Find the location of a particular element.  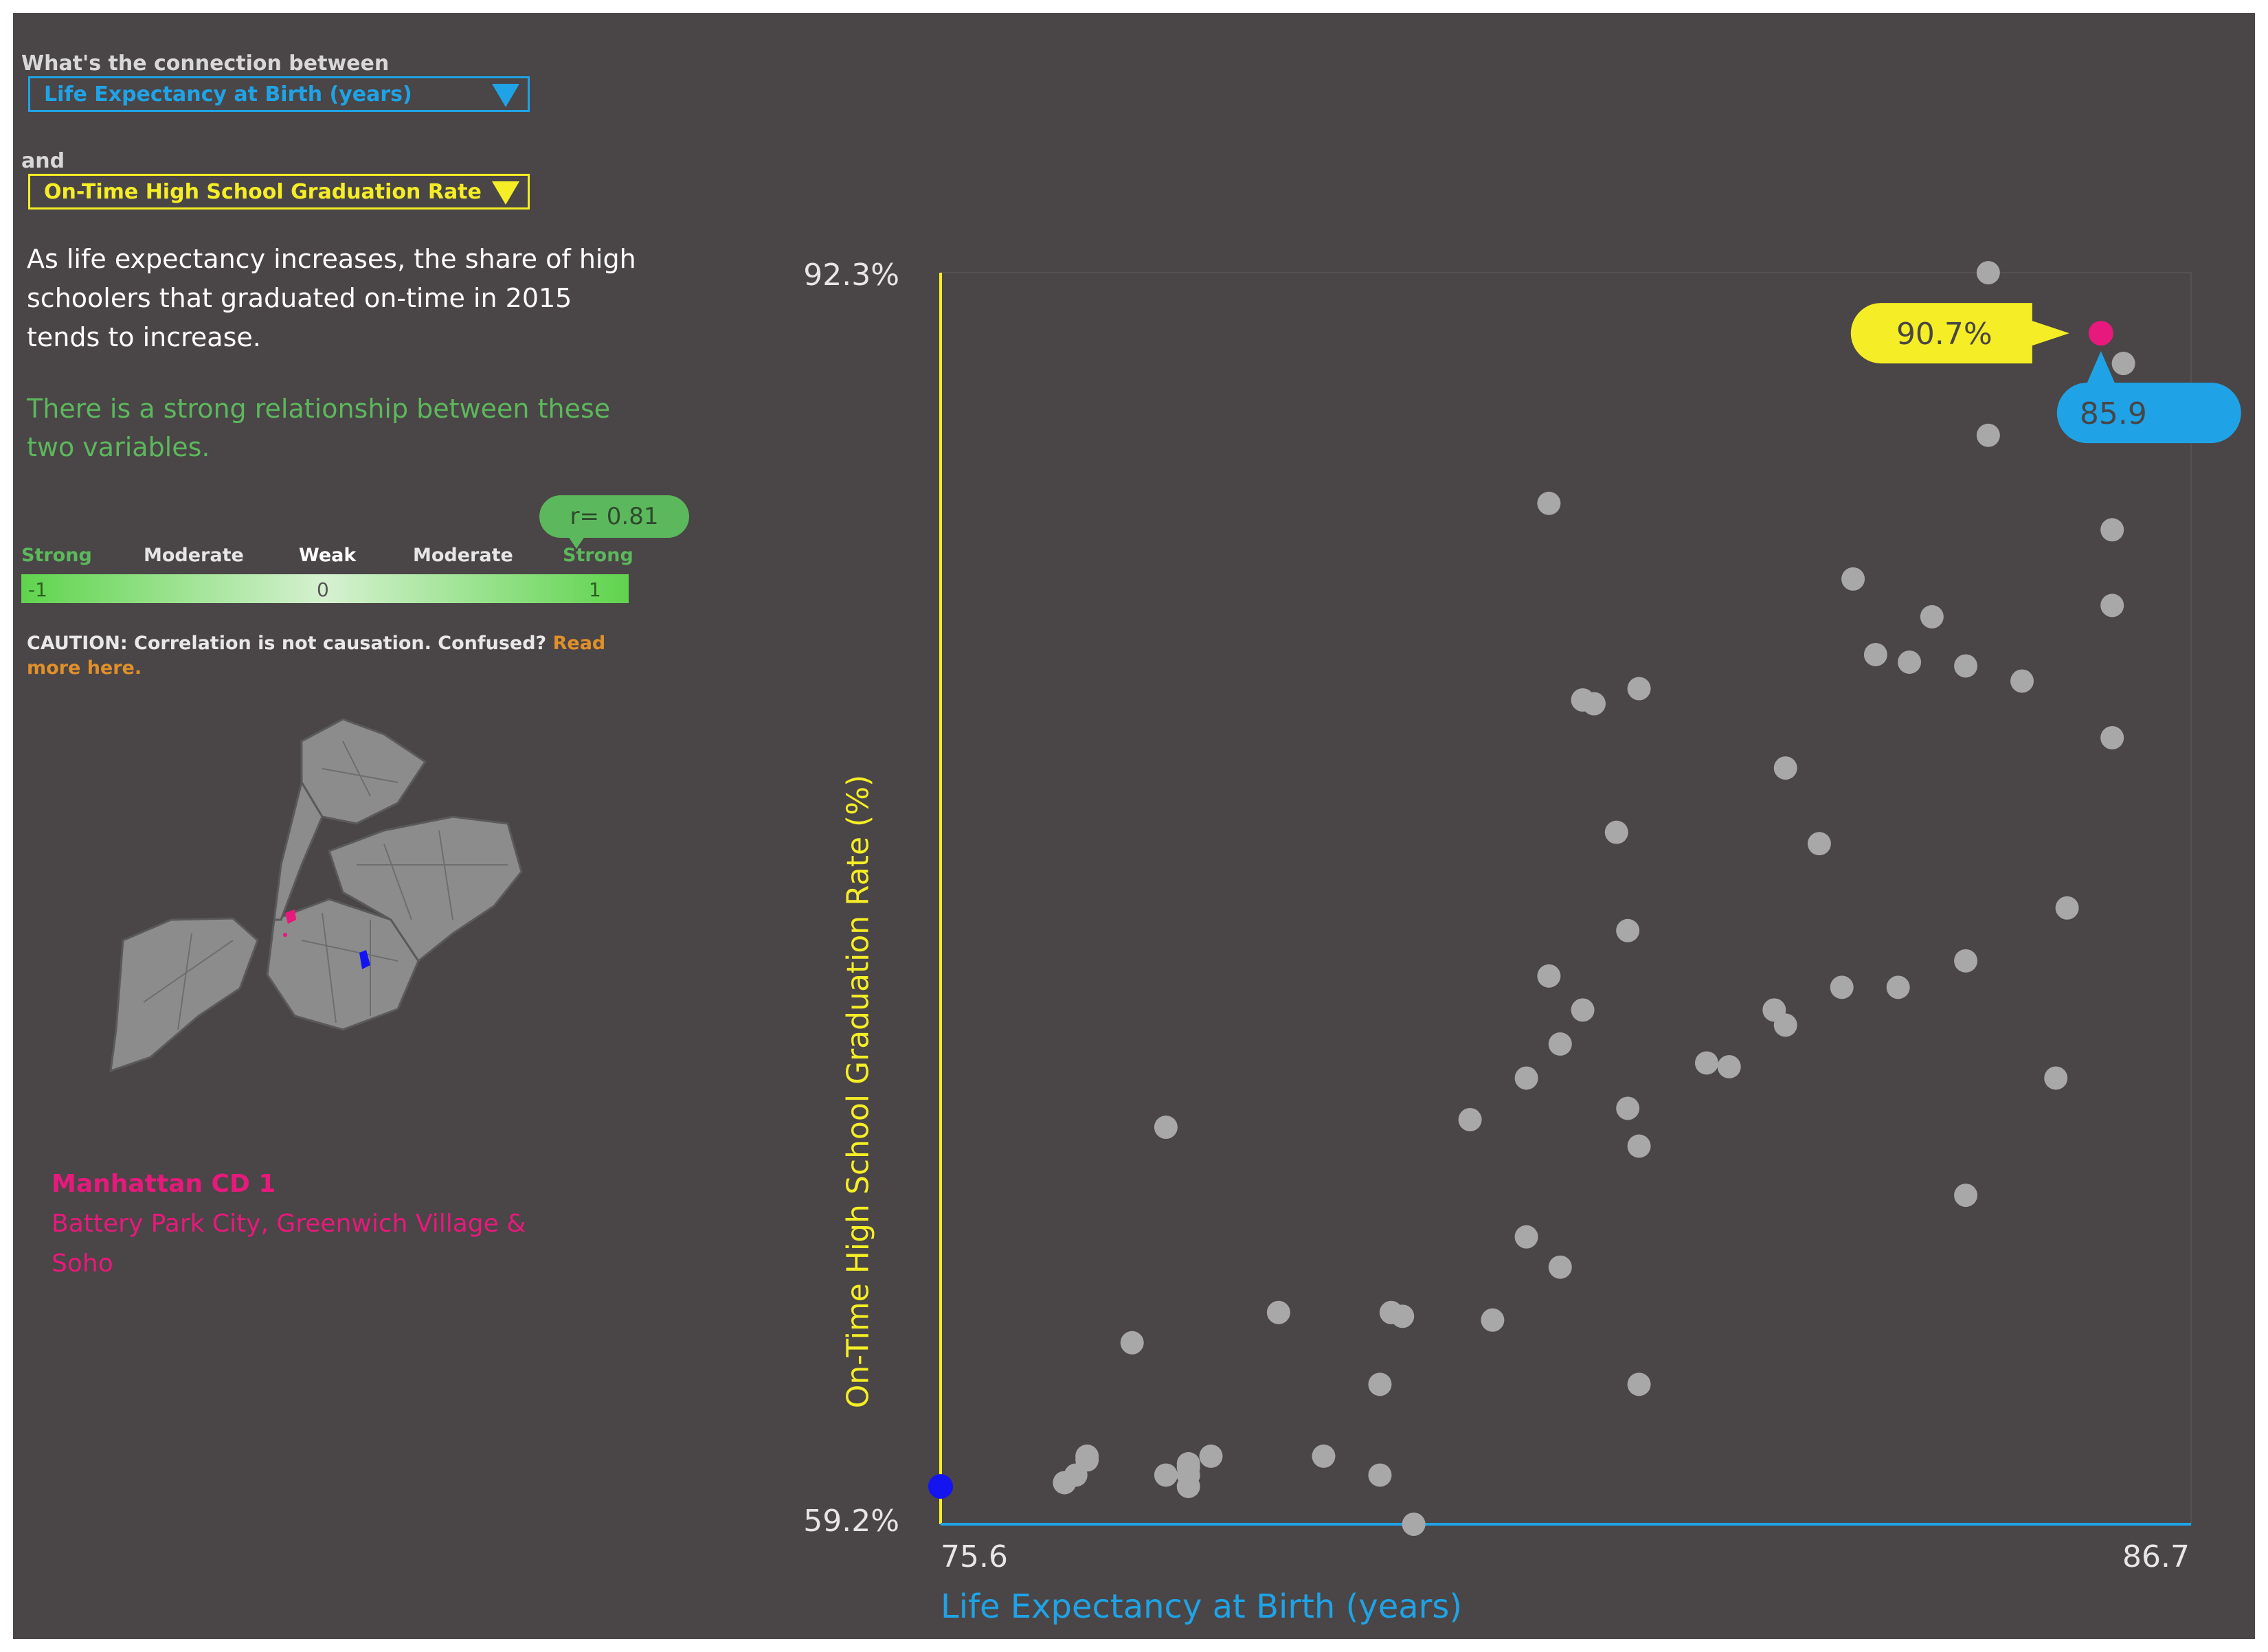

x-value-callout is located at coordinates (2148, 397).